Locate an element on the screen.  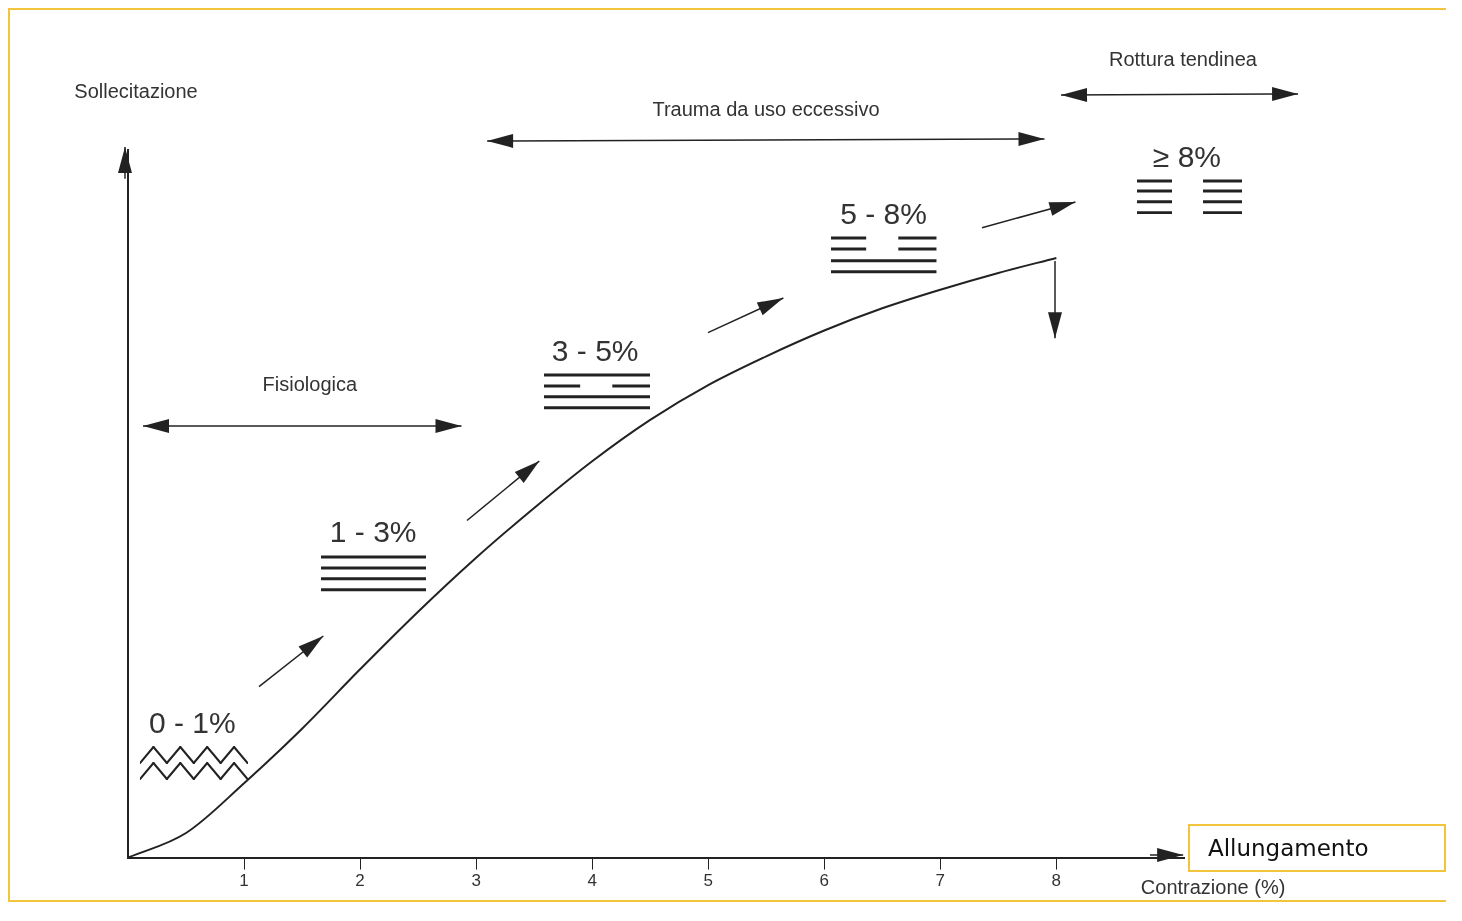
text: Allungamento is located at coordinates (1316, 847).